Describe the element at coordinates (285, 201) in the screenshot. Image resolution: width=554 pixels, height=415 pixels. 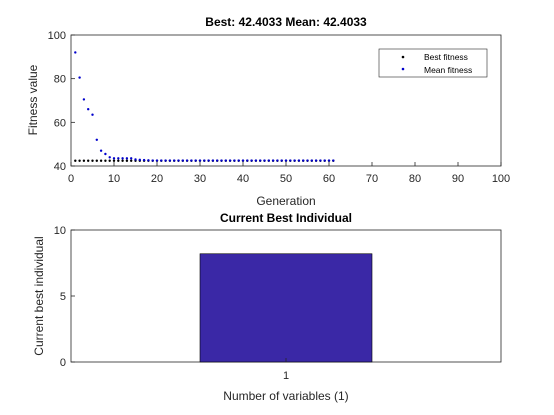
I see `x-axis-label: Generation` at that location.